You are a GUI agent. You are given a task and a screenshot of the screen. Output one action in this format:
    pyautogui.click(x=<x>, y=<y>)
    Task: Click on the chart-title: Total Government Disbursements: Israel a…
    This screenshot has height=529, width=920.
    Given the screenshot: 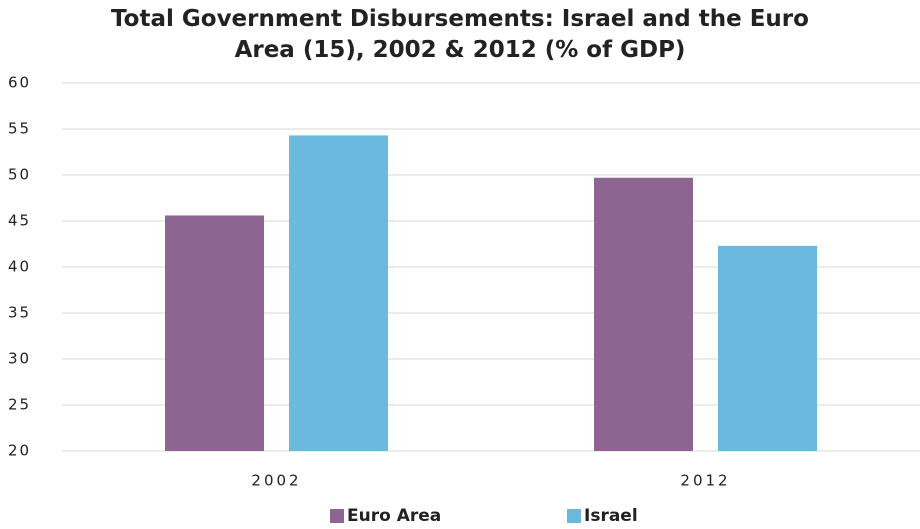 What is the action you would take?
    pyautogui.click(x=460, y=34)
    